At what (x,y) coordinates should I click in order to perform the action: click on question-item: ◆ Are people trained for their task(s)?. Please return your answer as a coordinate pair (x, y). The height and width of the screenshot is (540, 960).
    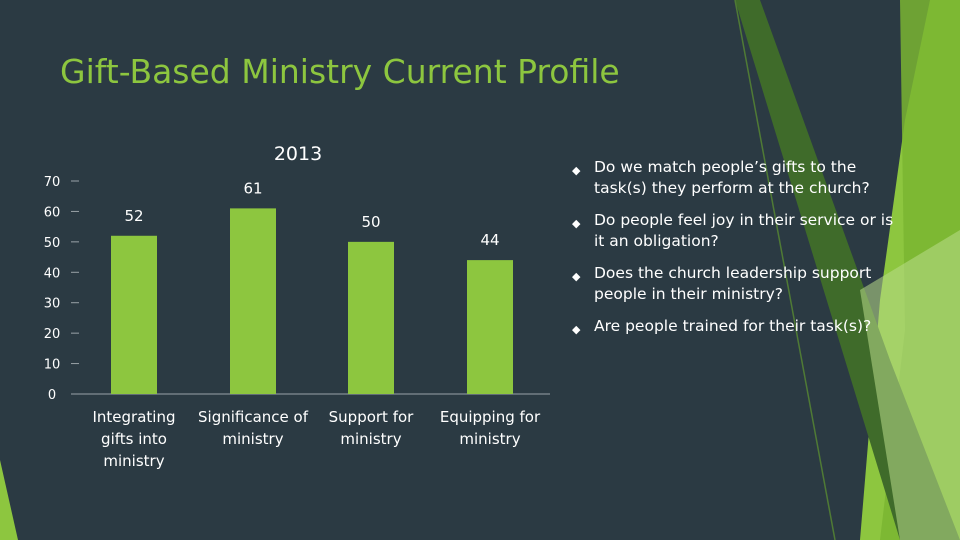
    Looking at the image, I should click on (737, 326).